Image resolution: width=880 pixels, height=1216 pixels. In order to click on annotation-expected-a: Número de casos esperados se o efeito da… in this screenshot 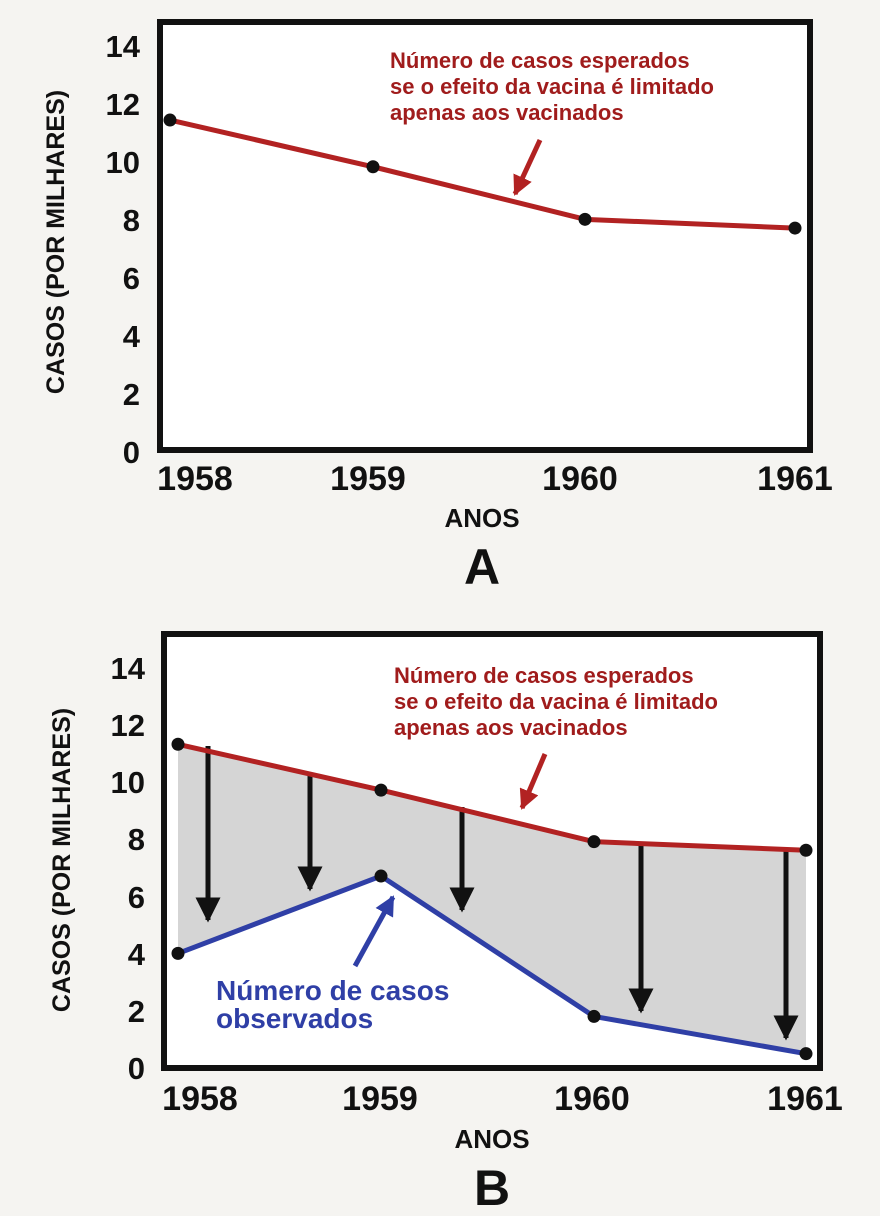, I will do `click(552, 122)`.